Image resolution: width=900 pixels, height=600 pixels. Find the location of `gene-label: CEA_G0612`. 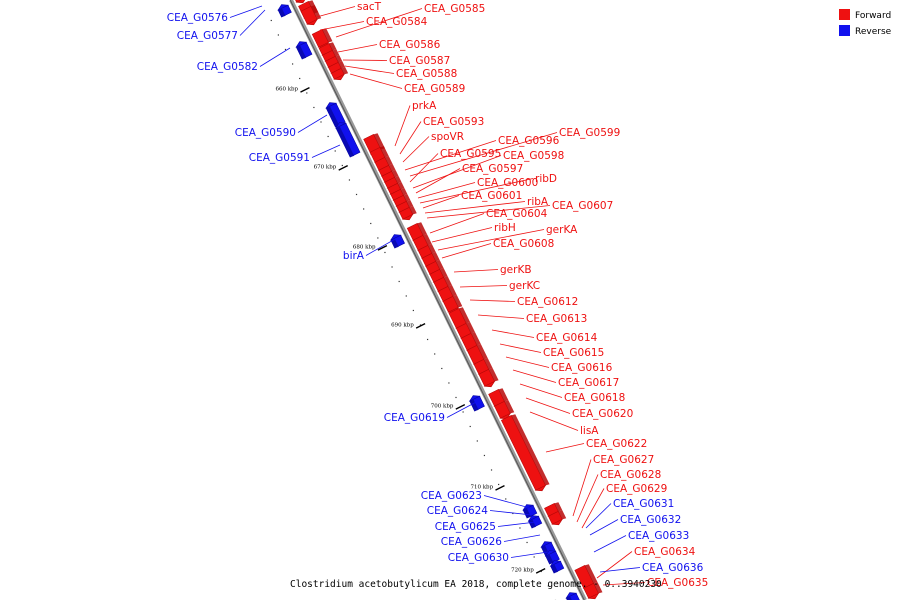

gene-label: CEA_G0612 is located at coordinates (547, 302).